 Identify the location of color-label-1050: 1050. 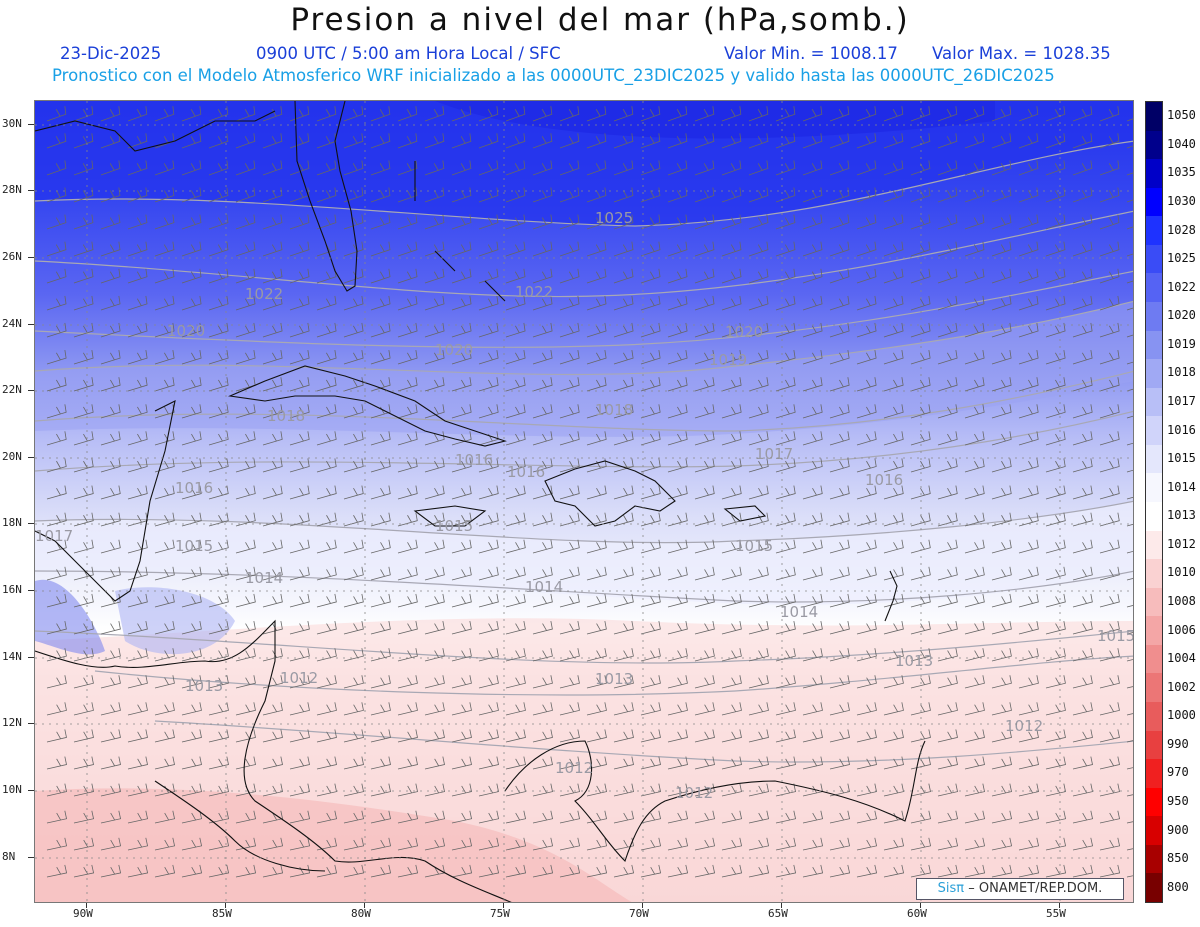
(1181, 115).